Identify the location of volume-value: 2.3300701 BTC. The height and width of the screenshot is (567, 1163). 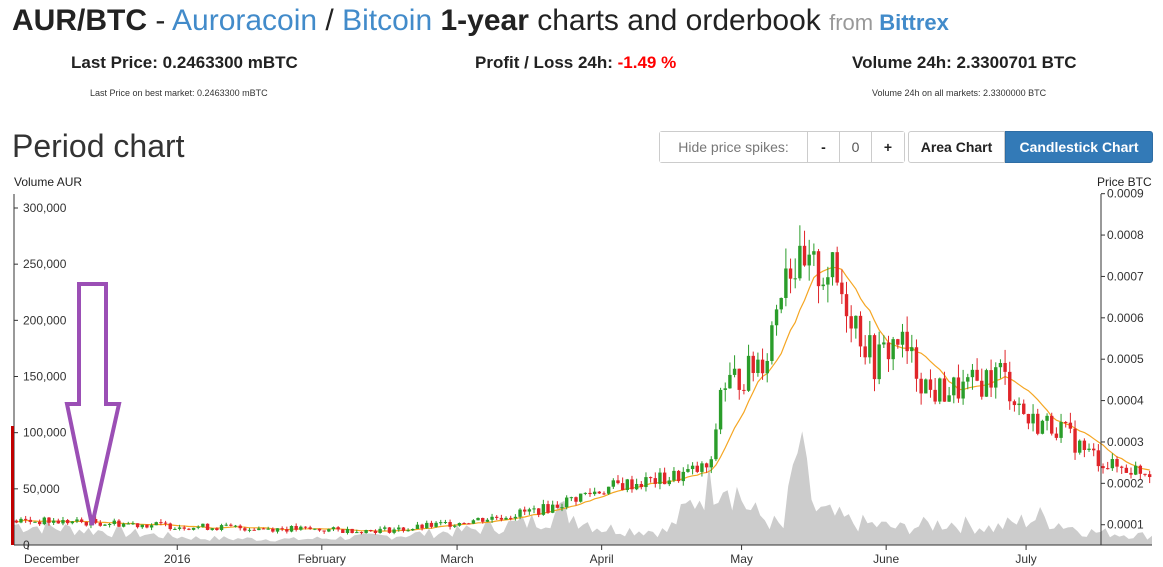
(1016, 62).